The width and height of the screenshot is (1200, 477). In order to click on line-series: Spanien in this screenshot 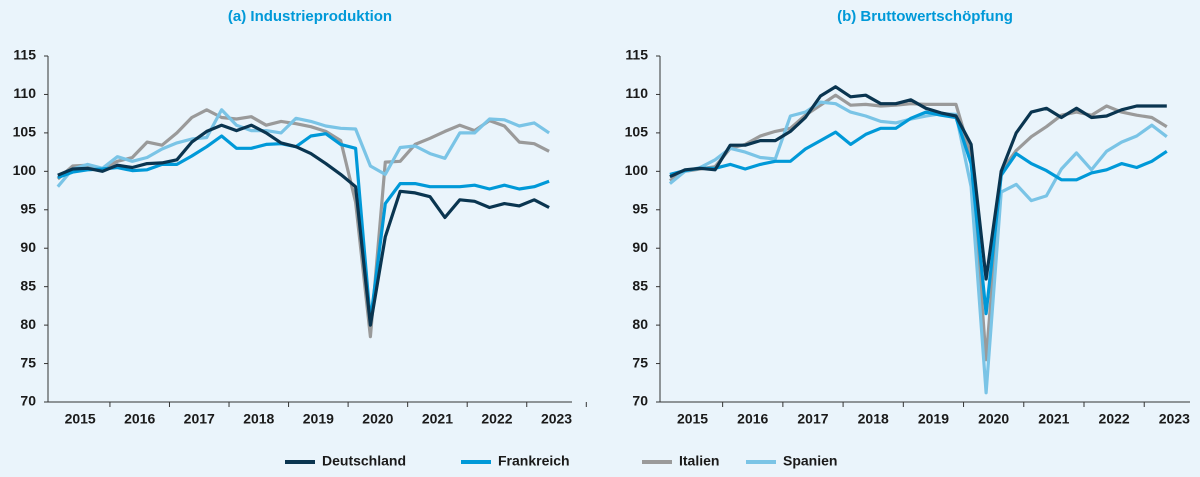, I will do `click(303, 148)`.